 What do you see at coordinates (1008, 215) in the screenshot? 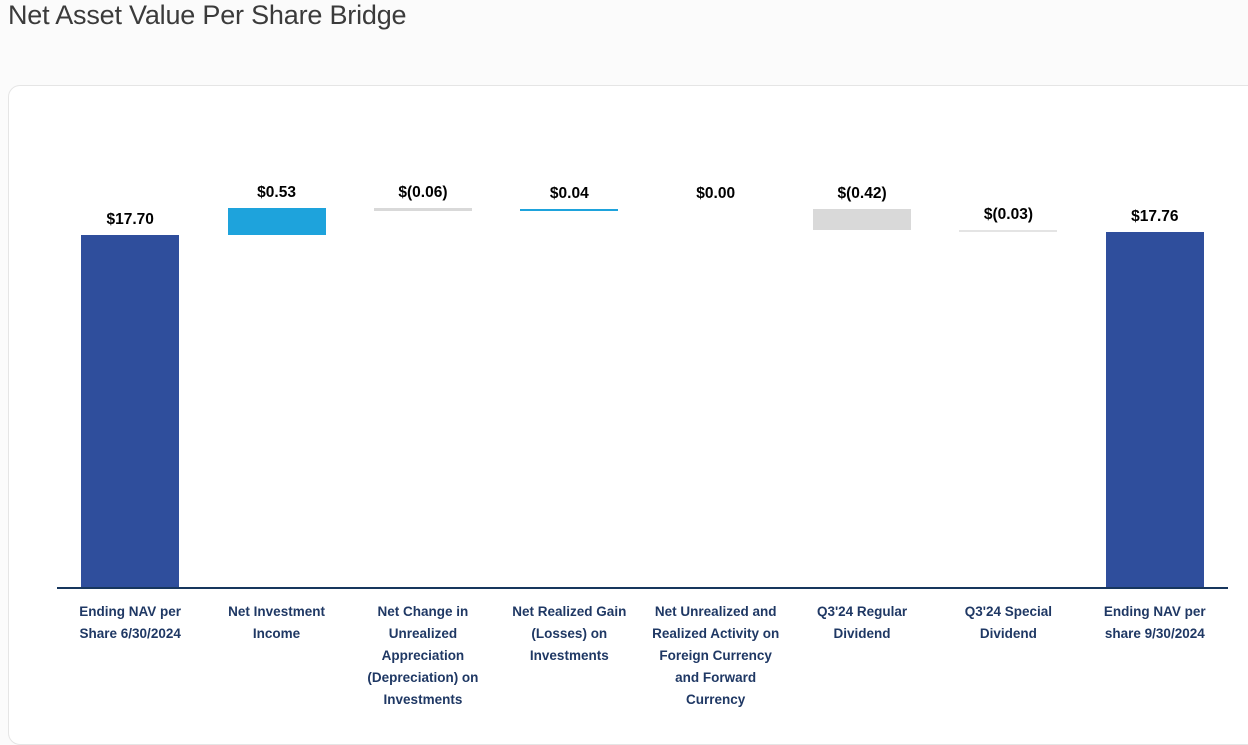
I see `bar-value-label: $(0.03)` at bounding box center [1008, 215].